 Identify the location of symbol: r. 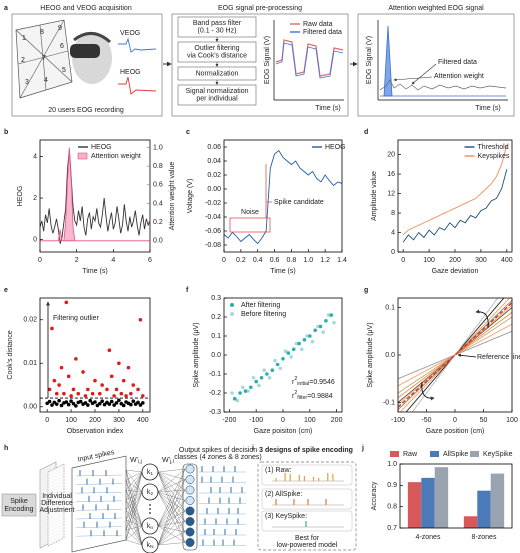
(293, 396).